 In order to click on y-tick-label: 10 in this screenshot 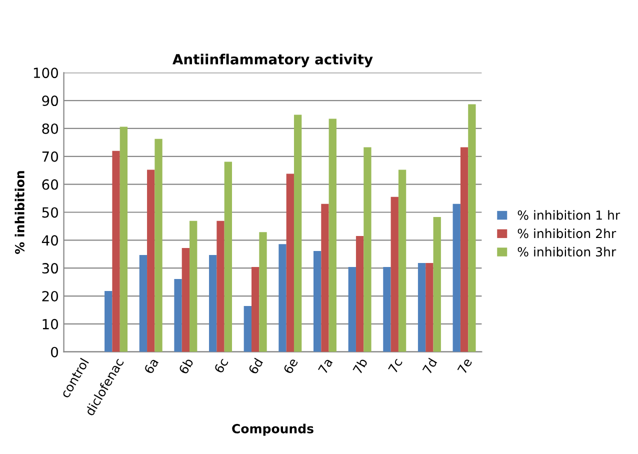, I will do `click(50, 324)`.